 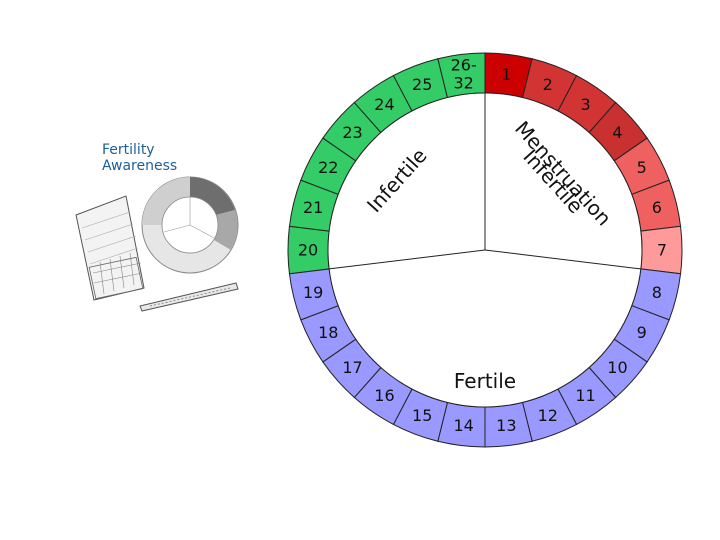 I want to click on day-label: 17, so click(x=352, y=367).